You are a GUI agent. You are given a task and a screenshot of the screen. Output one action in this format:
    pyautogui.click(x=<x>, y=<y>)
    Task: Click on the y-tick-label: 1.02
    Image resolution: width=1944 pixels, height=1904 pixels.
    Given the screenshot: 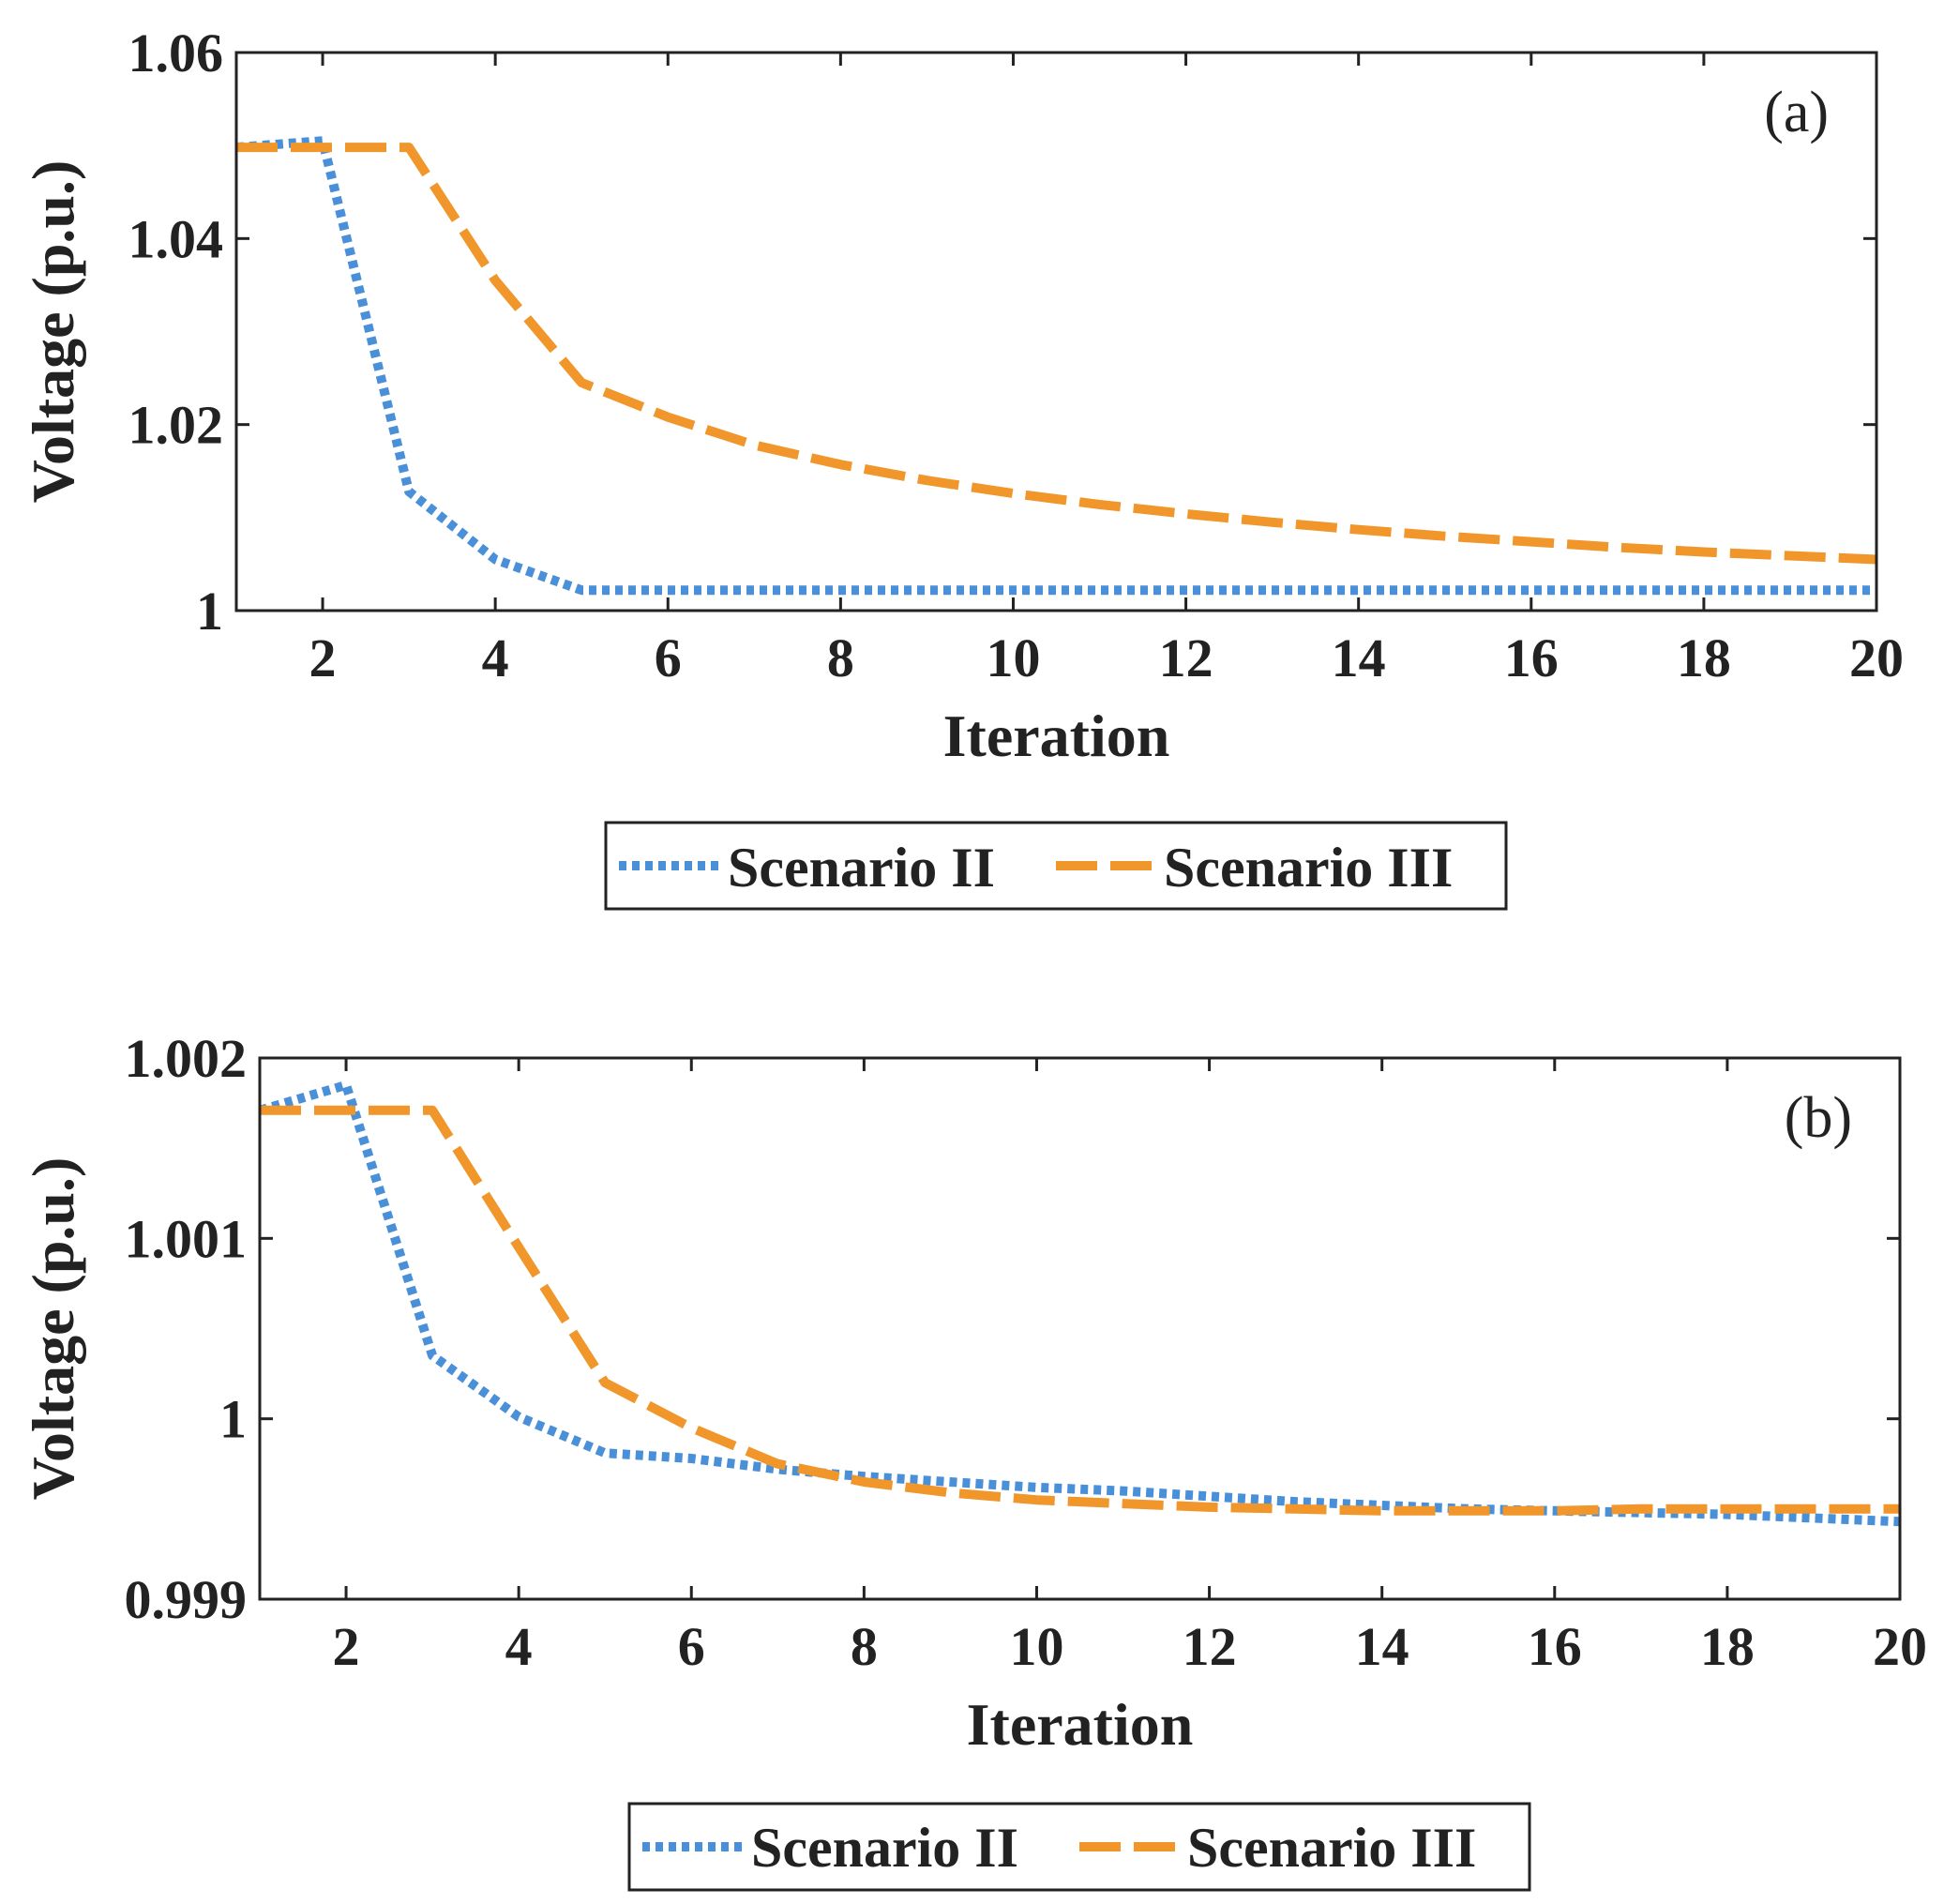 What is the action you would take?
    pyautogui.click(x=176, y=425)
    